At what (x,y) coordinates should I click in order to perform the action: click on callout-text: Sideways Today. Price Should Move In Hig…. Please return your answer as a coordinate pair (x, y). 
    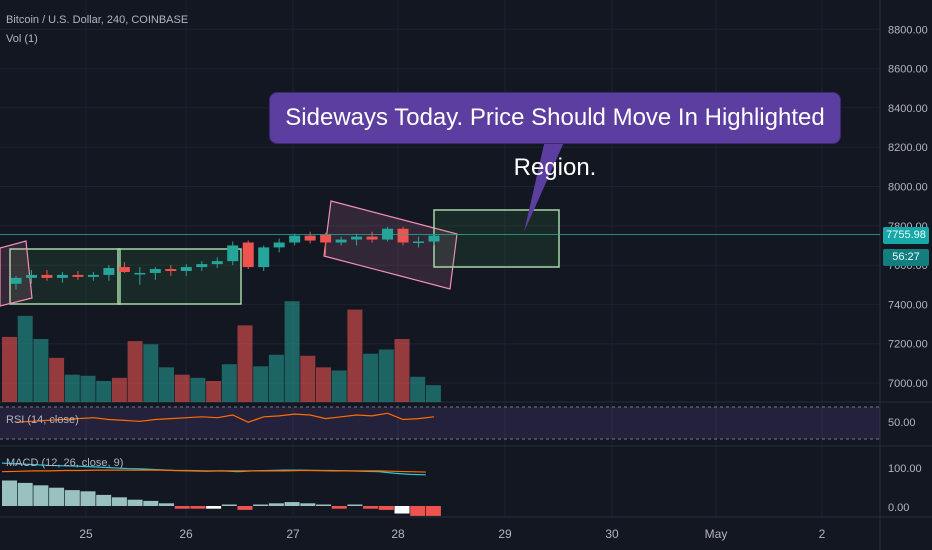
    Looking at the image, I should click on (555, 142).